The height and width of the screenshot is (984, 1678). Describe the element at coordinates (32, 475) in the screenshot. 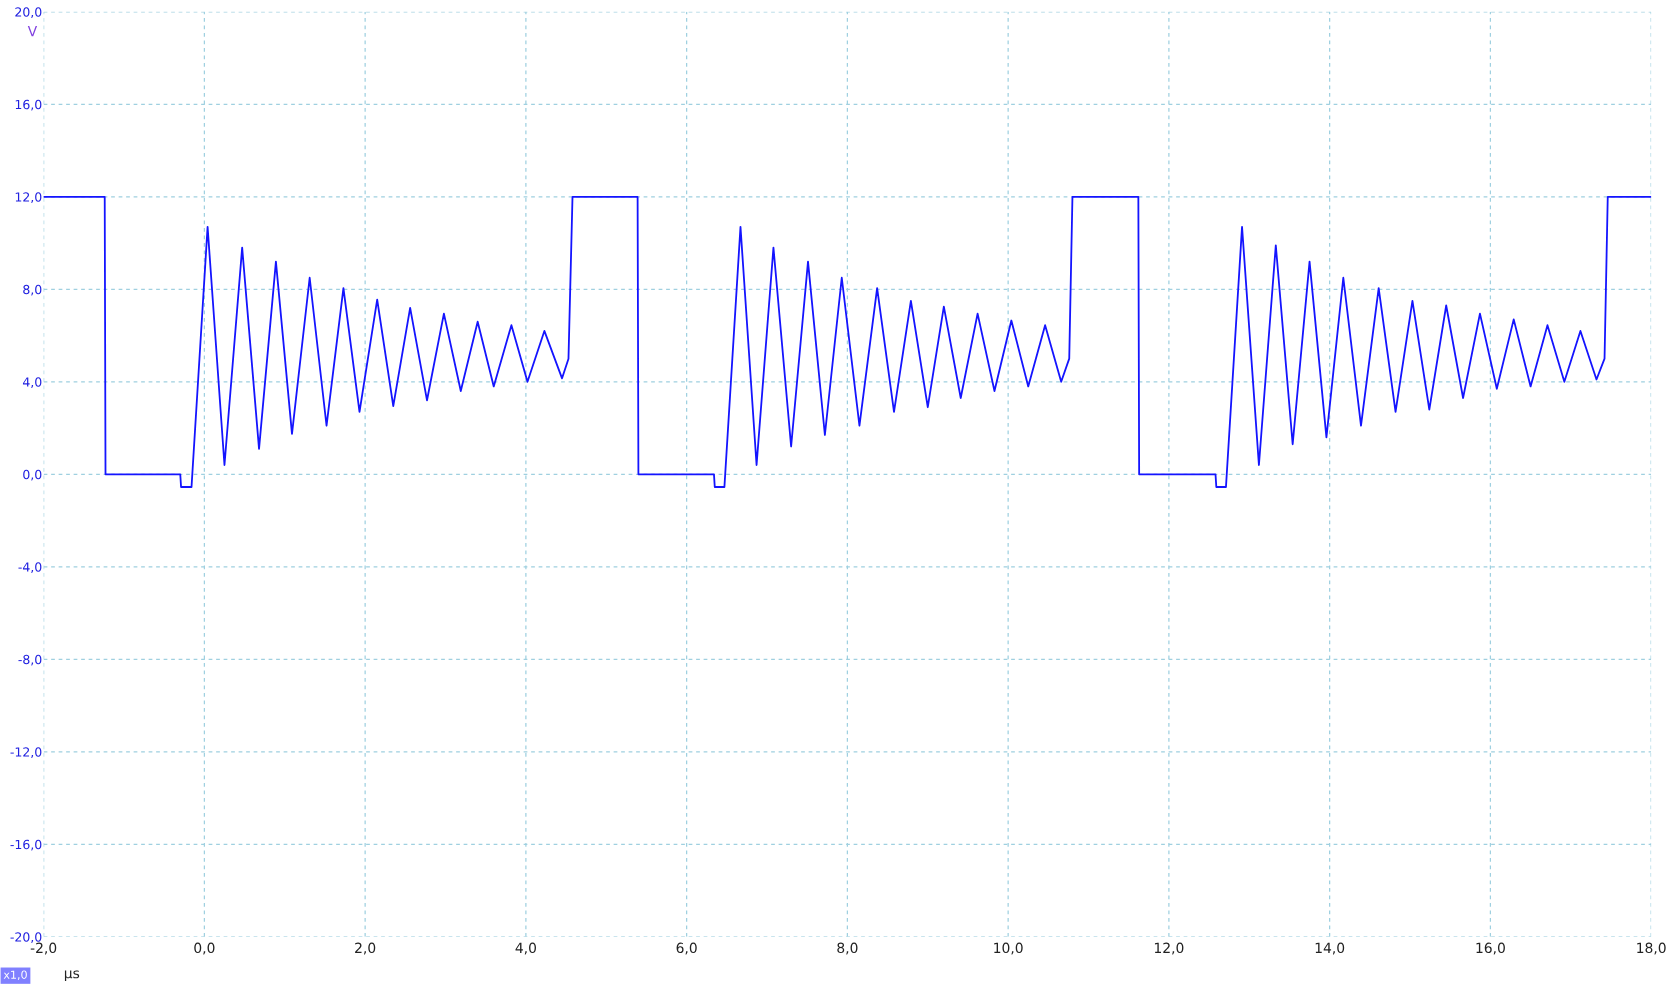

I see `y-tick-label: 0,0` at that location.